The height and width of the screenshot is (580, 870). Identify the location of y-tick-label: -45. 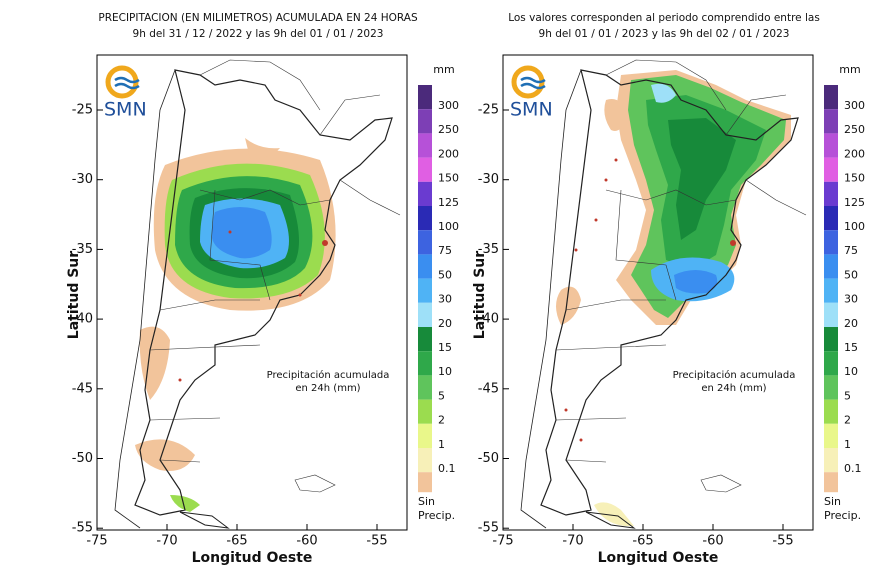
(82, 388).